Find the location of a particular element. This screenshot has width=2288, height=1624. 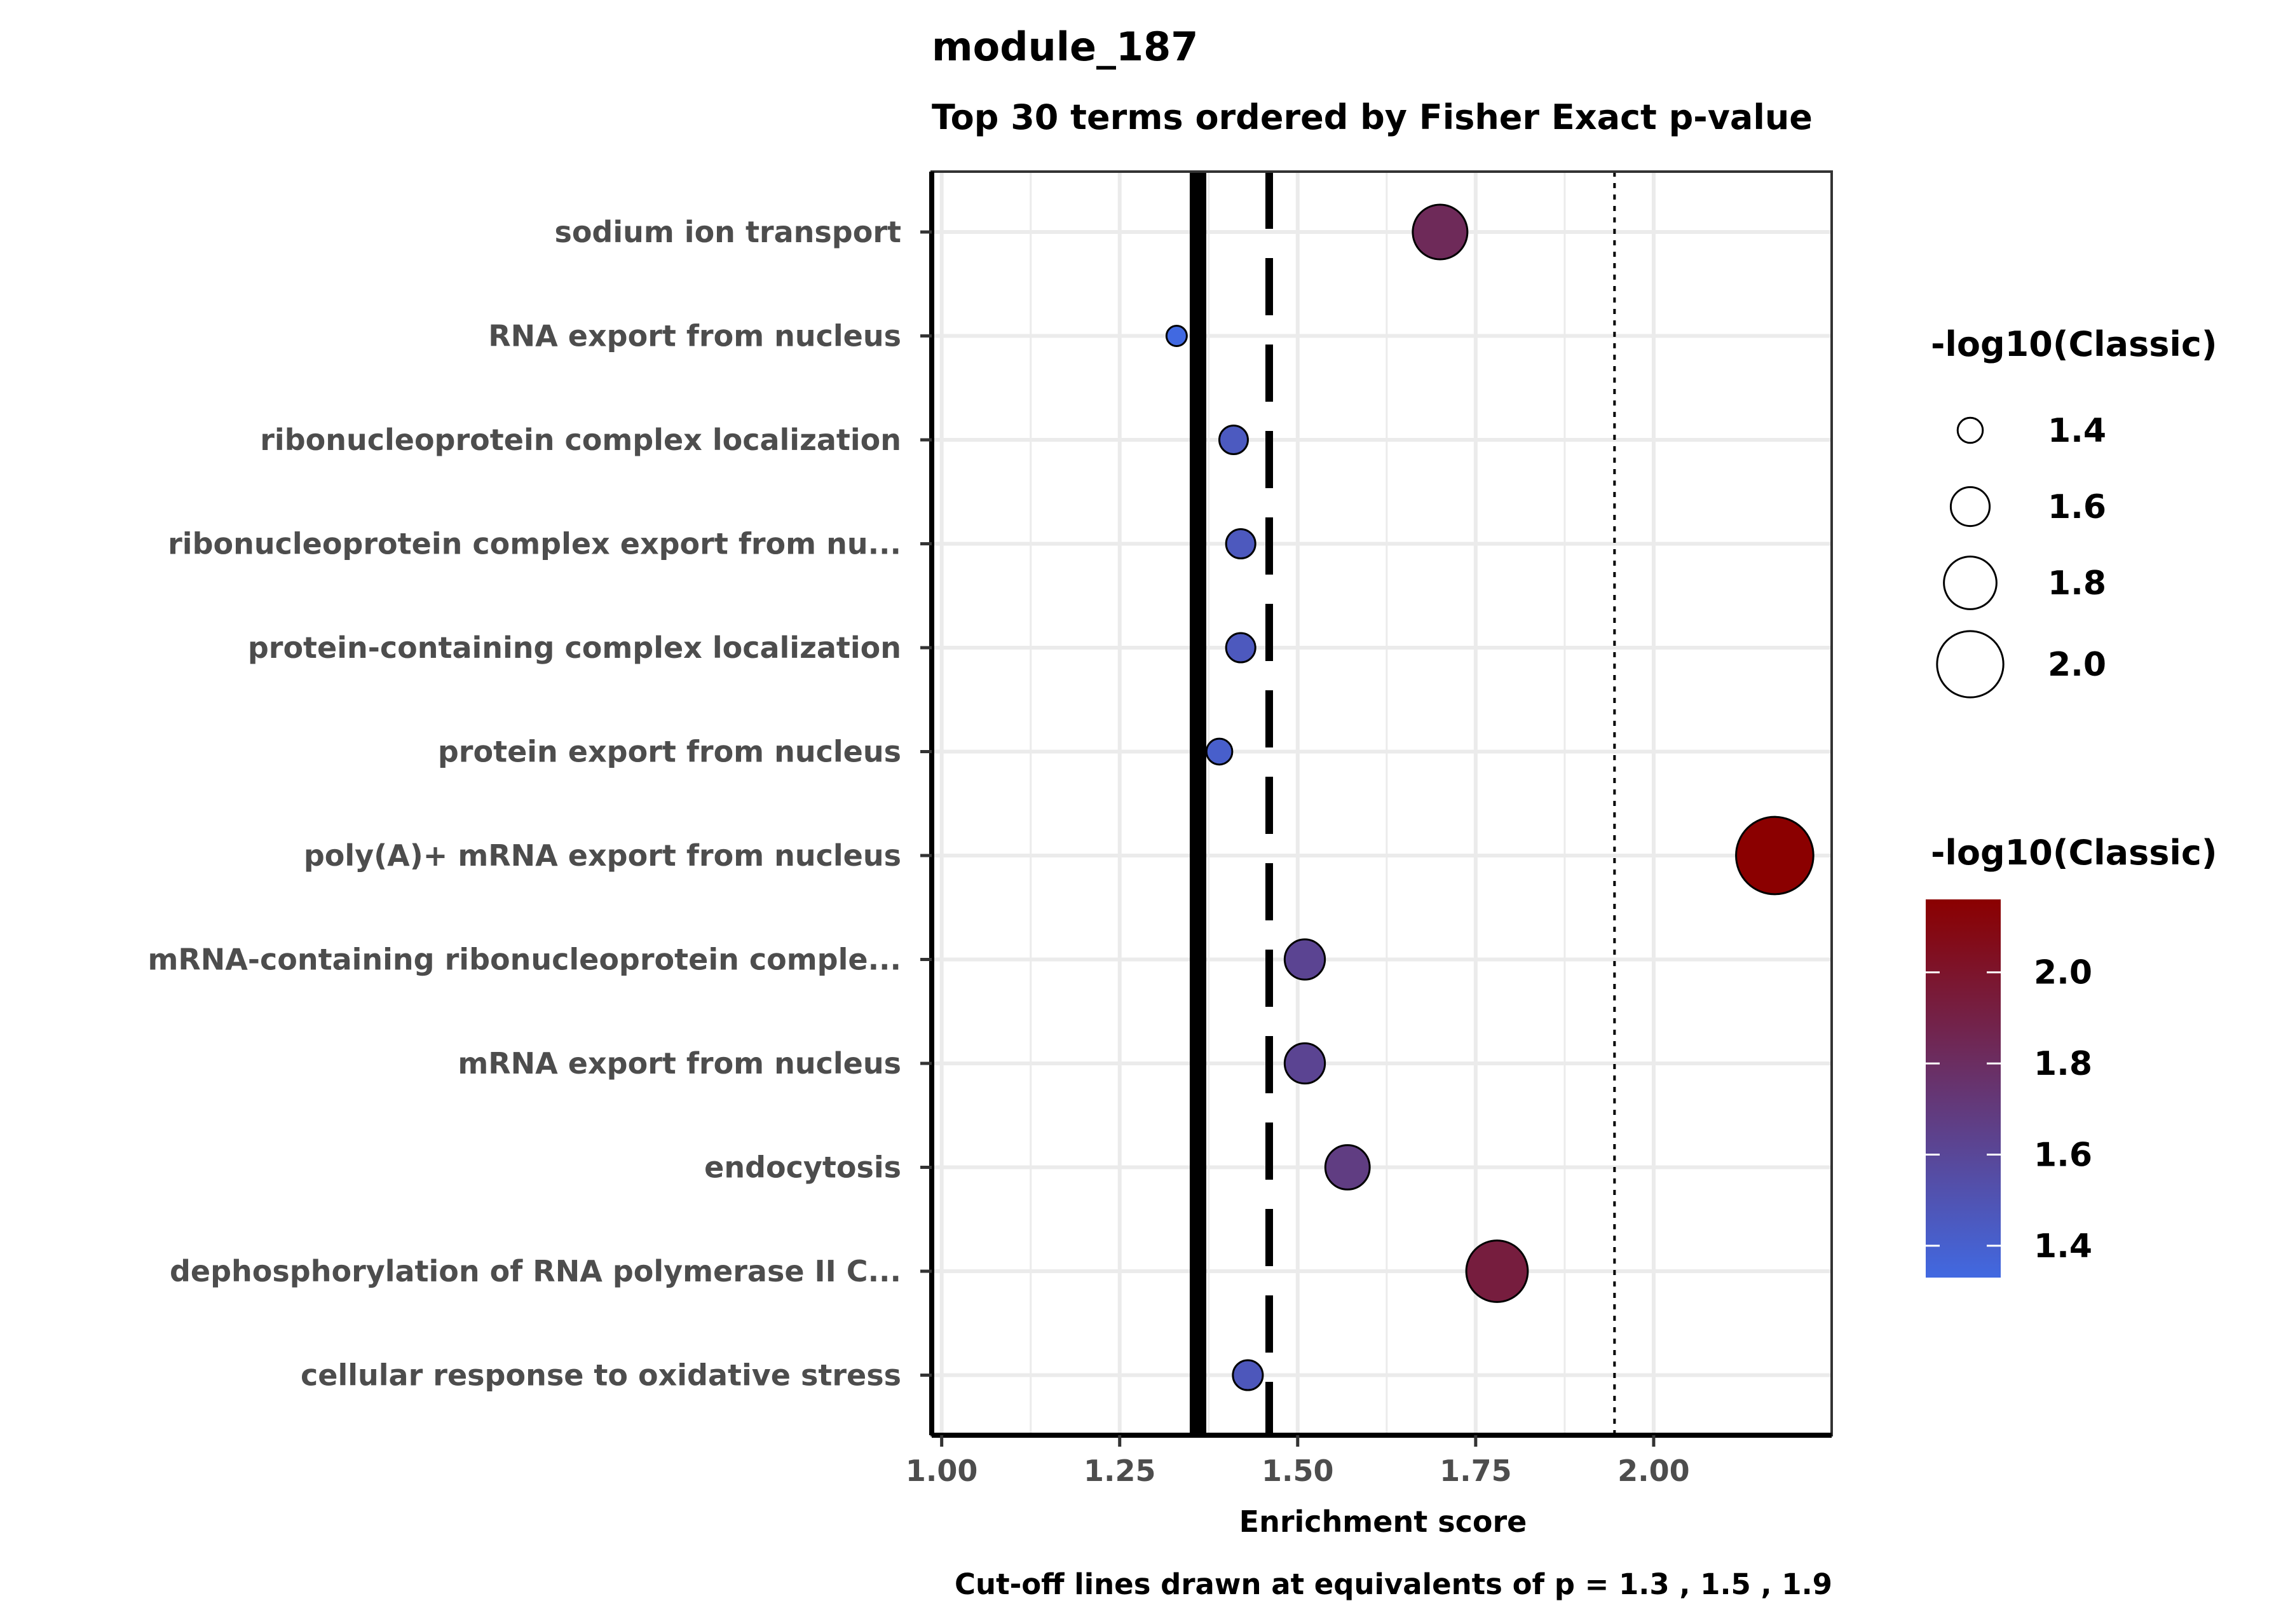

term-label: poly(A)+ mRNA export from nucleus is located at coordinates (602, 856).